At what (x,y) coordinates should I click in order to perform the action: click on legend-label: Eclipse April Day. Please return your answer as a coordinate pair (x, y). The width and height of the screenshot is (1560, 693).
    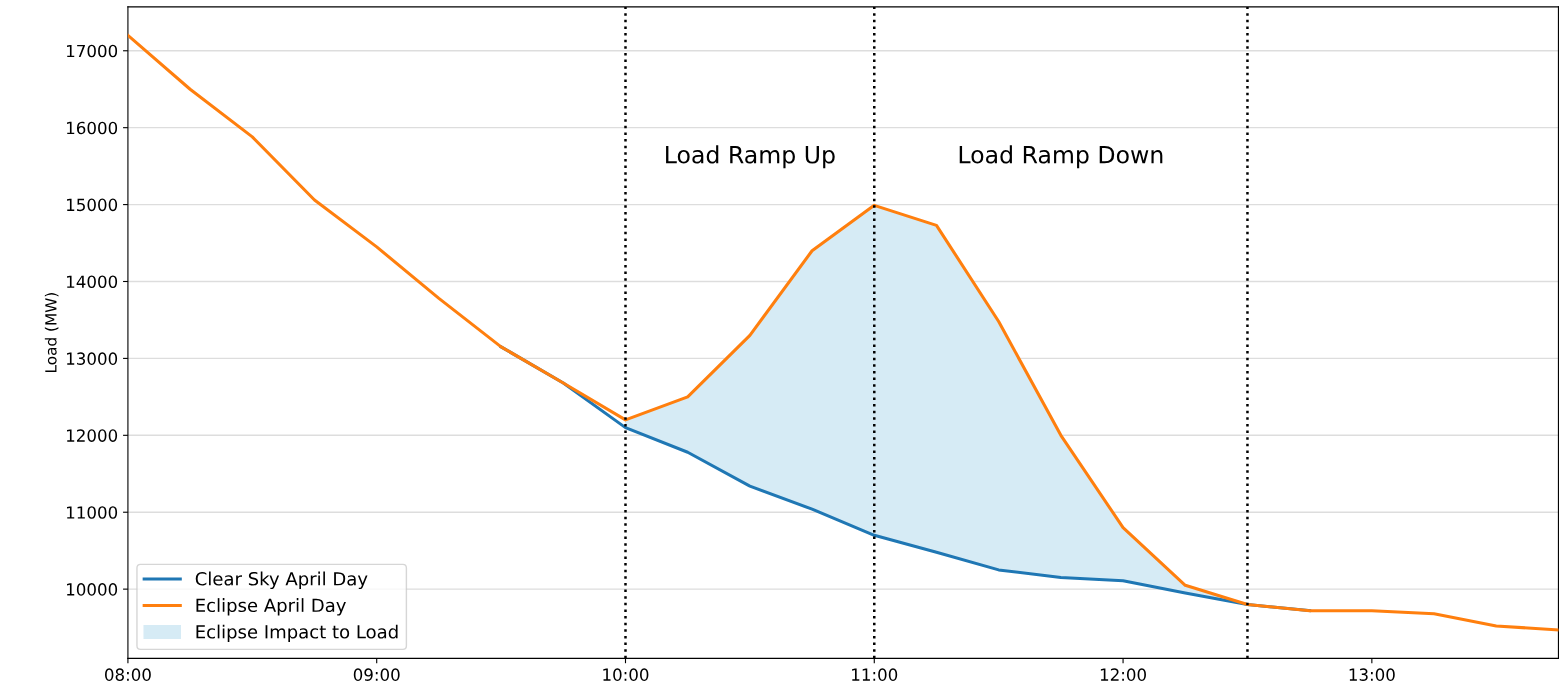
    Looking at the image, I should click on (271, 607).